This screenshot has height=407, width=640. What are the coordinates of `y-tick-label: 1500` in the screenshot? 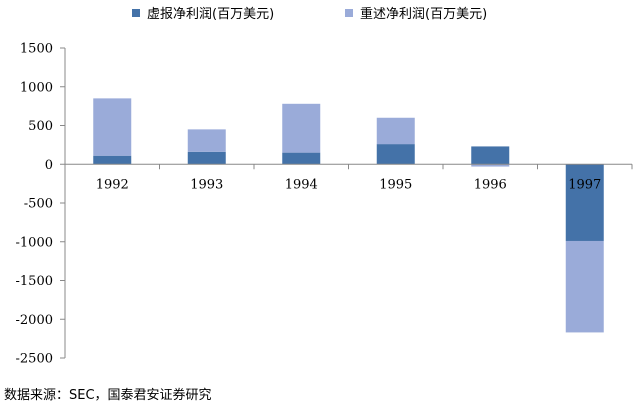 It's located at (36, 49).